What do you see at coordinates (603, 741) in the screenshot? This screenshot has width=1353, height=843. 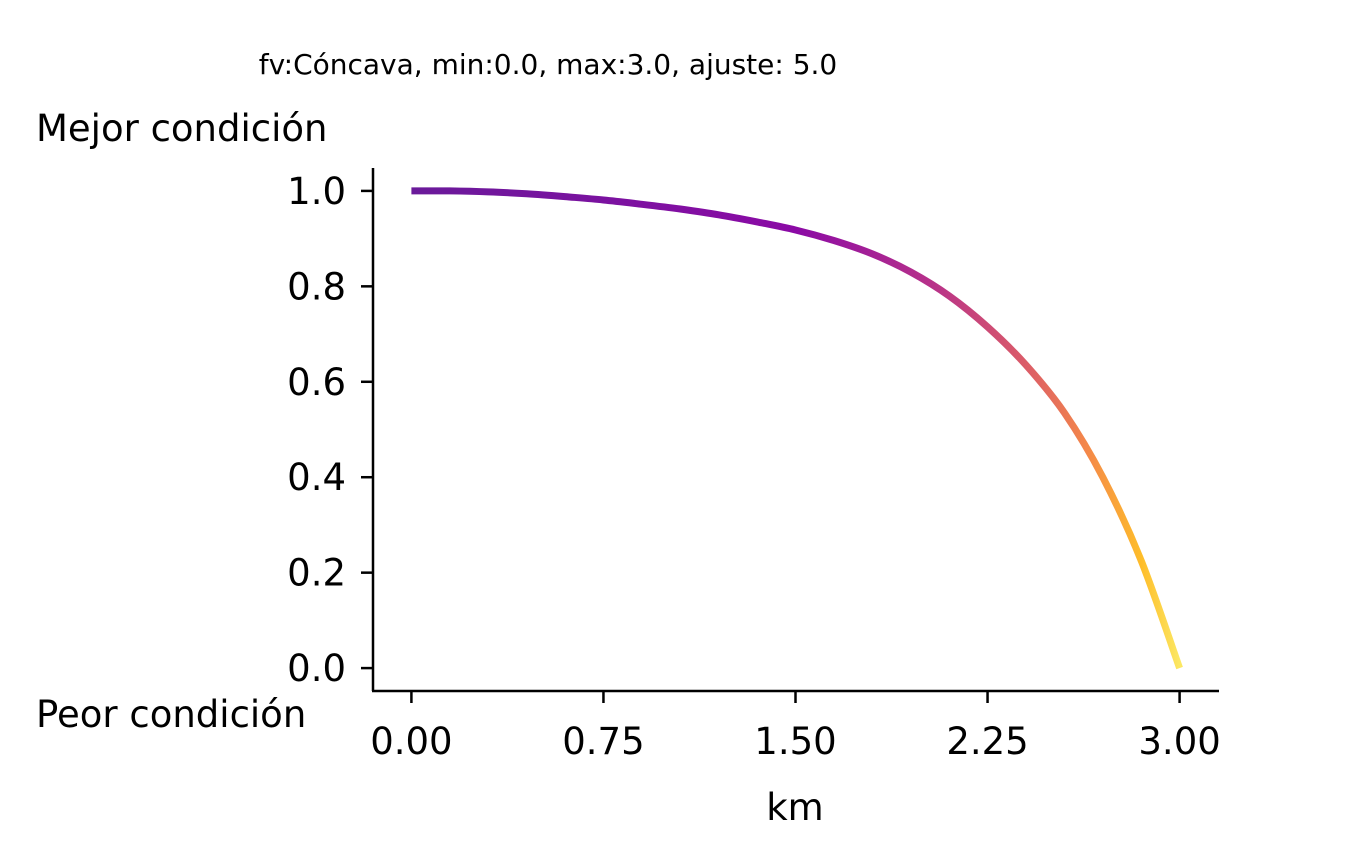 I see `x-tick-label: 0.75` at bounding box center [603, 741].